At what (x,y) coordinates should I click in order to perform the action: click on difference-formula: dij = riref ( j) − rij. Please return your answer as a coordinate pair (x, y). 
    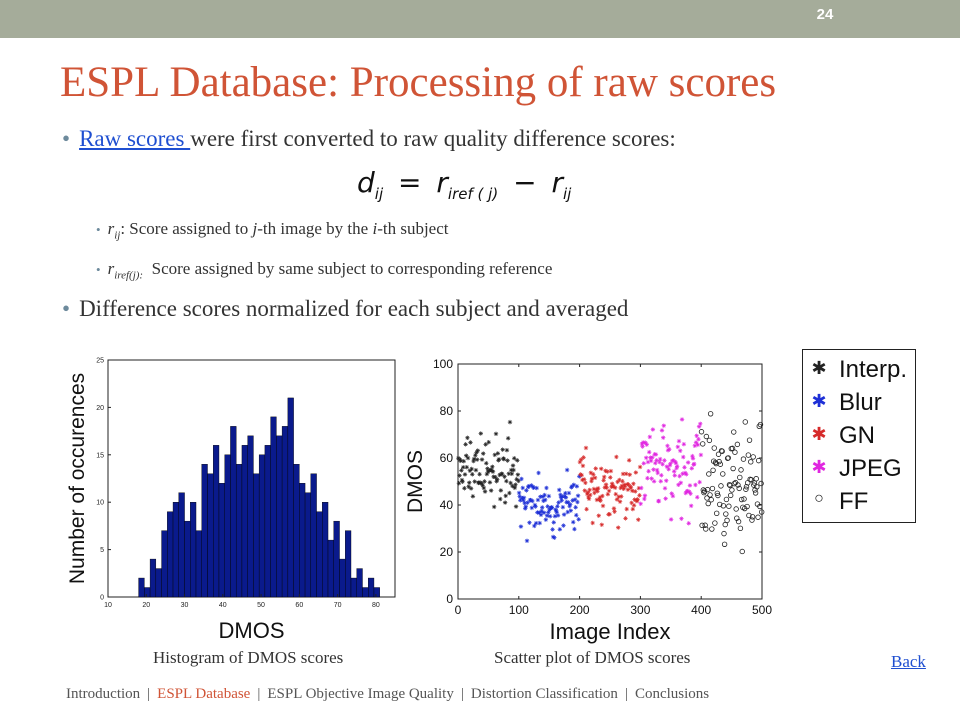
    Looking at the image, I should click on (464, 184).